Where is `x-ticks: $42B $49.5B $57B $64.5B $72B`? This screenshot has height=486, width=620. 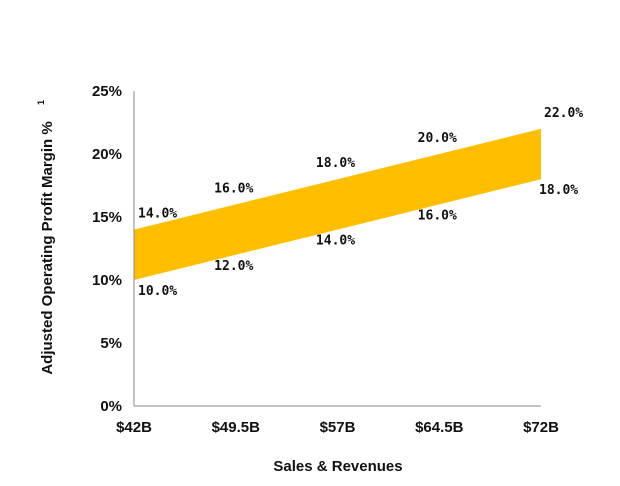
x-ticks: $42B $49.5B $57B $64.5B $72B is located at coordinates (337, 427).